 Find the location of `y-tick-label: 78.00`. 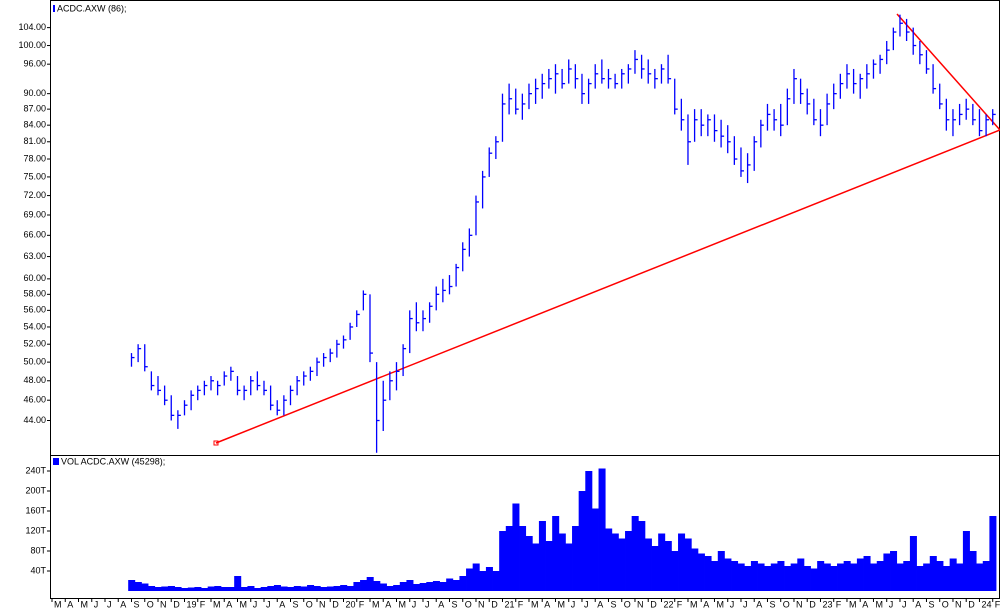

y-tick-label: 78.00 is located at coordinates (34, 158).